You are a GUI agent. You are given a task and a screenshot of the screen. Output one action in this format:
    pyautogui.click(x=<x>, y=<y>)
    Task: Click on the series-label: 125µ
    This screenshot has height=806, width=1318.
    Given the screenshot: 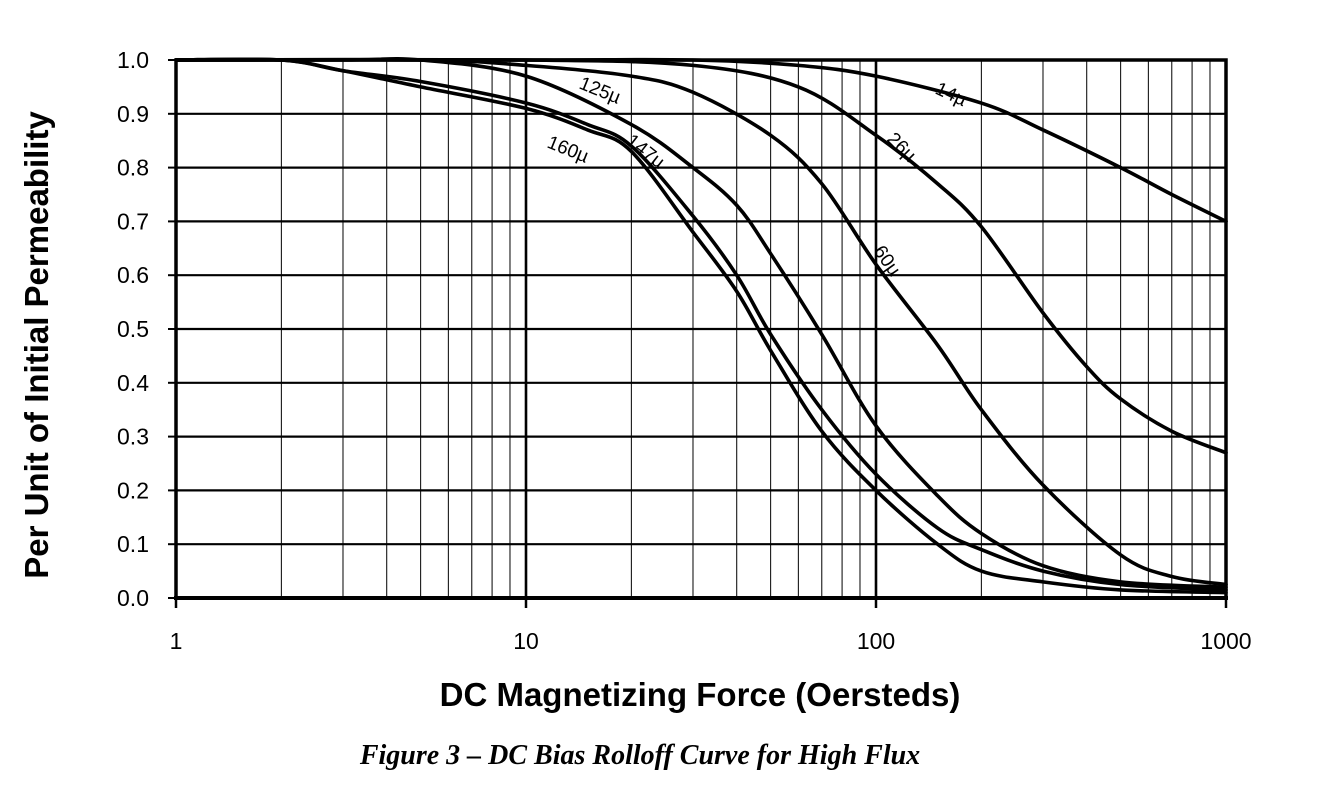 What is the action you would take?
    pyautogui.click(x=599, y=90)
    